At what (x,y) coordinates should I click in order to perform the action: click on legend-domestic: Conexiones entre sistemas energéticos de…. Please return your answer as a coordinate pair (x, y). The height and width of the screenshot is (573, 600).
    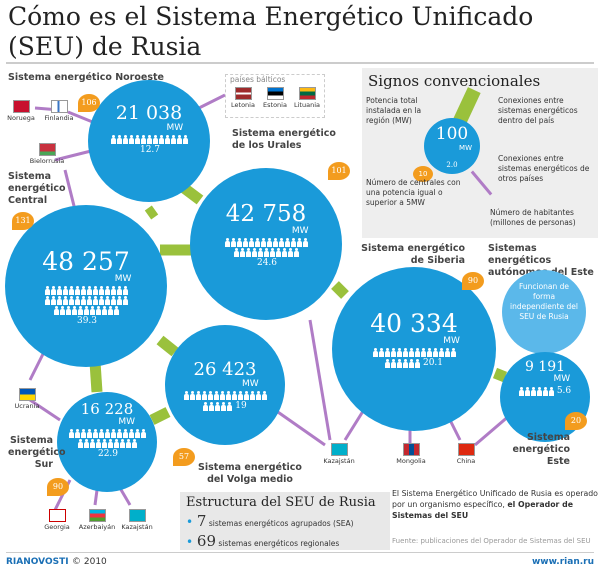
    Looking at the image, I should click on (538, 110).